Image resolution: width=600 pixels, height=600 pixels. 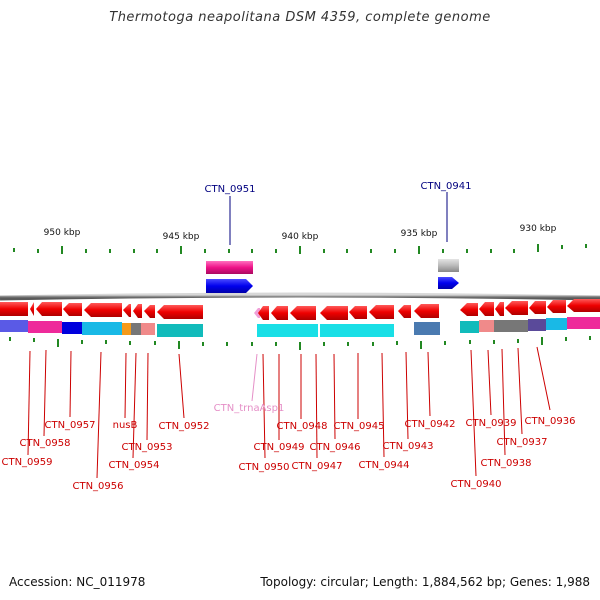 What do you see at coordinates (44, 443) in the screenshot?
I see `gene-label-ctn-0958: CTN_0958` at bounding box center [44, 443].